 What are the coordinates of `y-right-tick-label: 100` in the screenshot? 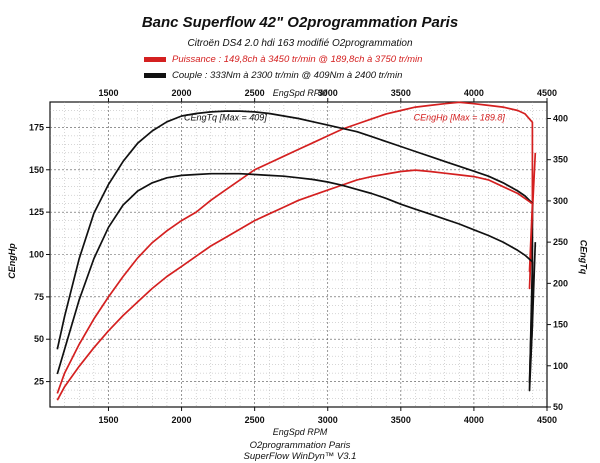 It's located at (560, 366).